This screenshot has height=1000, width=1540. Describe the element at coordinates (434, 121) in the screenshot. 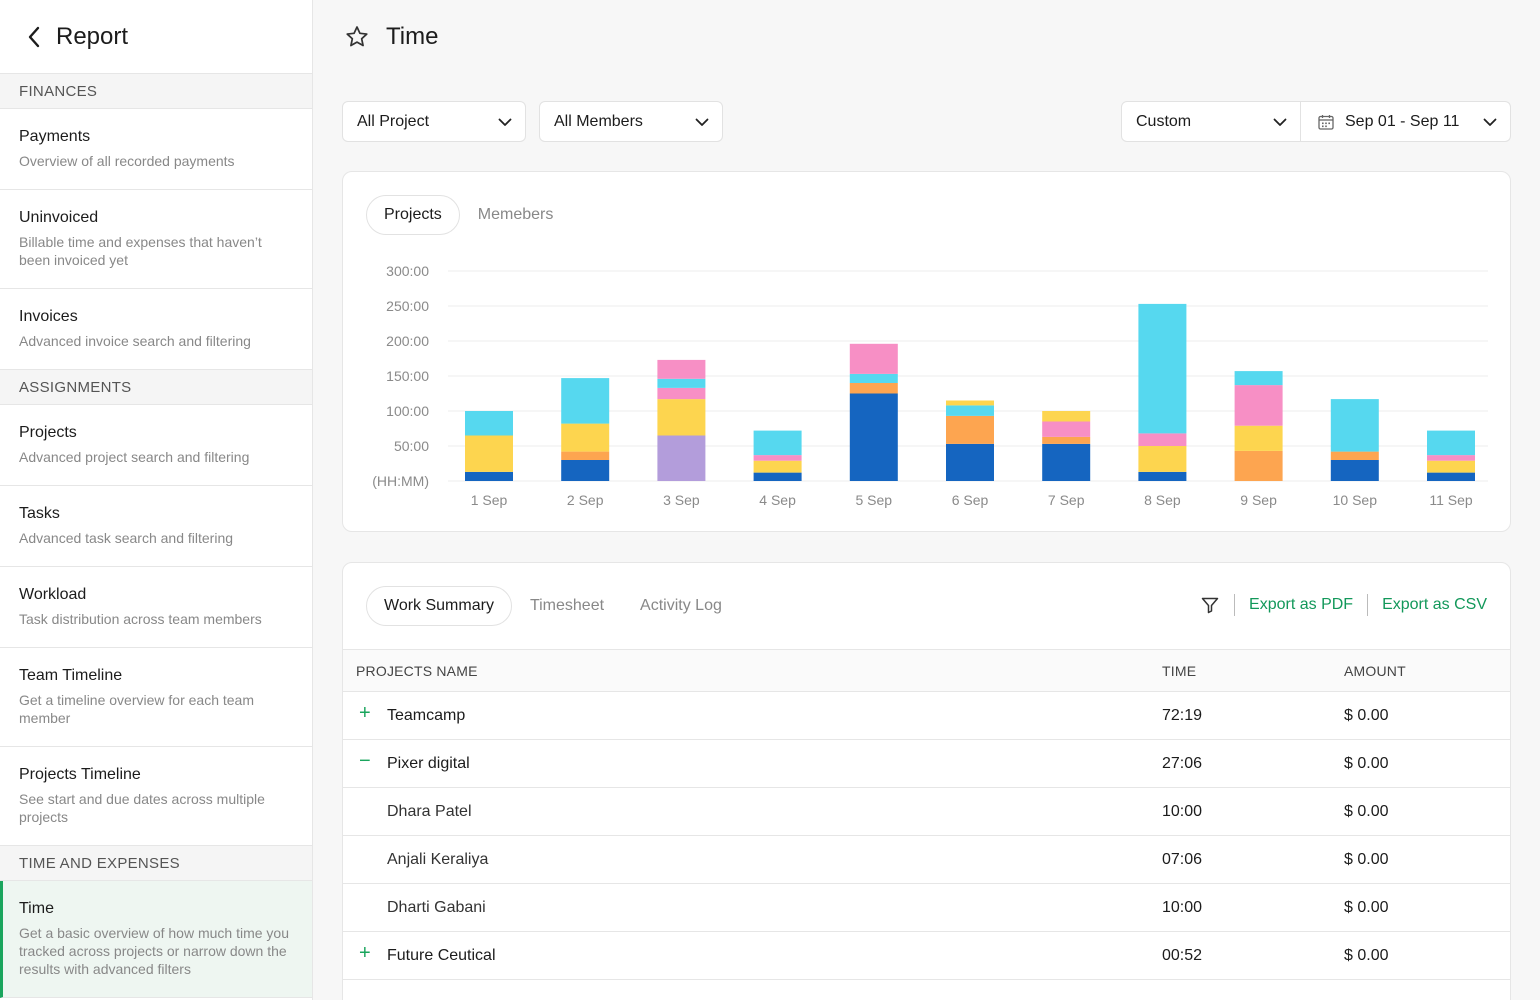

I see `project-dropdown: All Project` at that location.